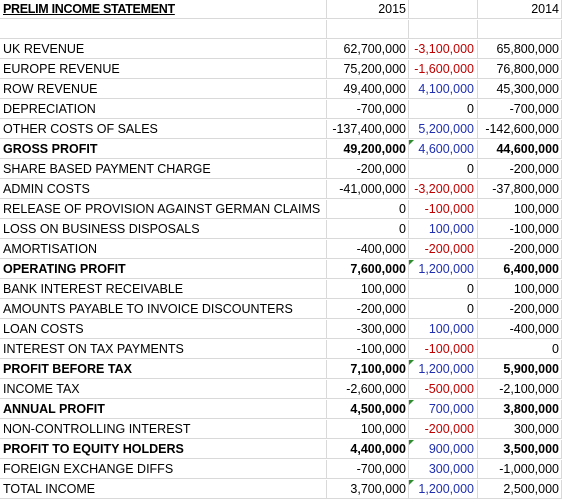 The image size is (562, 502). Describe the element at coordinates (443, 189) in the screenshot. I see `difference-cell: -3,200,000` at that location.